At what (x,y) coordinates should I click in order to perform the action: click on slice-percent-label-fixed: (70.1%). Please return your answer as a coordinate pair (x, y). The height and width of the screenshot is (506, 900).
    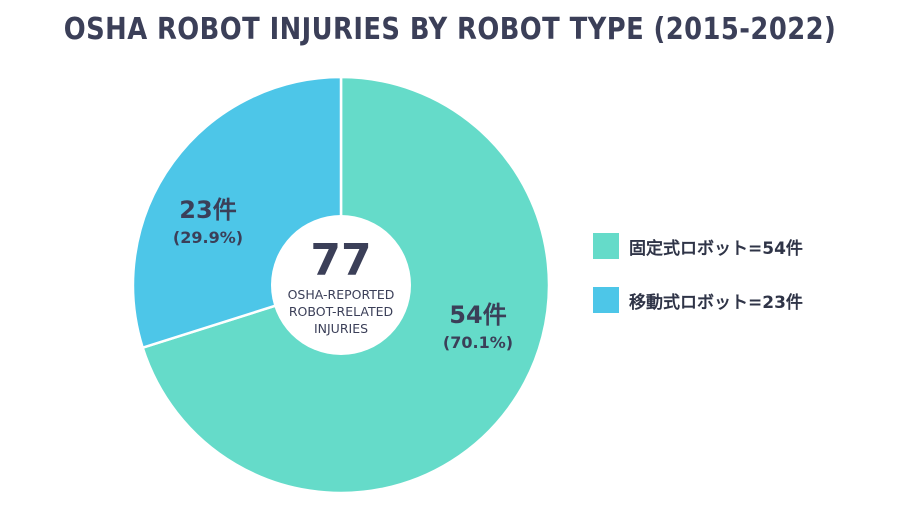
    Looking at the image, I should click on (478, 342).